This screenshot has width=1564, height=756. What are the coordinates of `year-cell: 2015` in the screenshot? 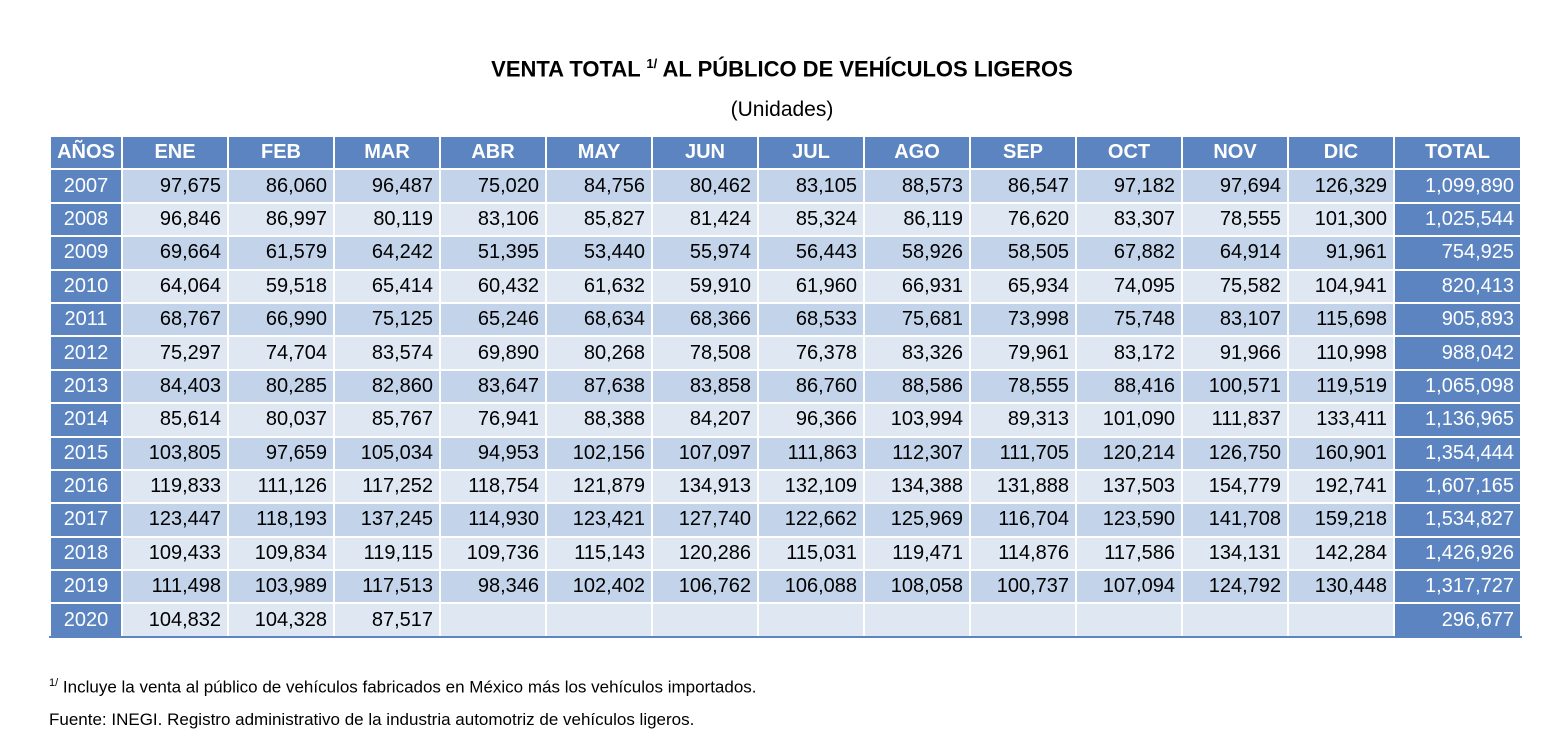 It's located at (86, 453).